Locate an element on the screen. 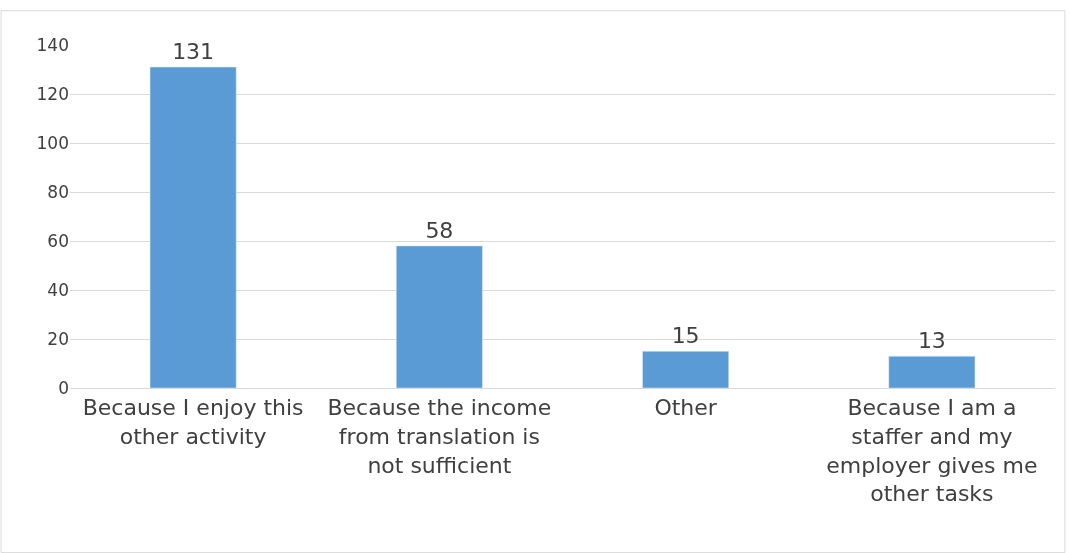  data-label: 58 is located at coordinates (439, 230).